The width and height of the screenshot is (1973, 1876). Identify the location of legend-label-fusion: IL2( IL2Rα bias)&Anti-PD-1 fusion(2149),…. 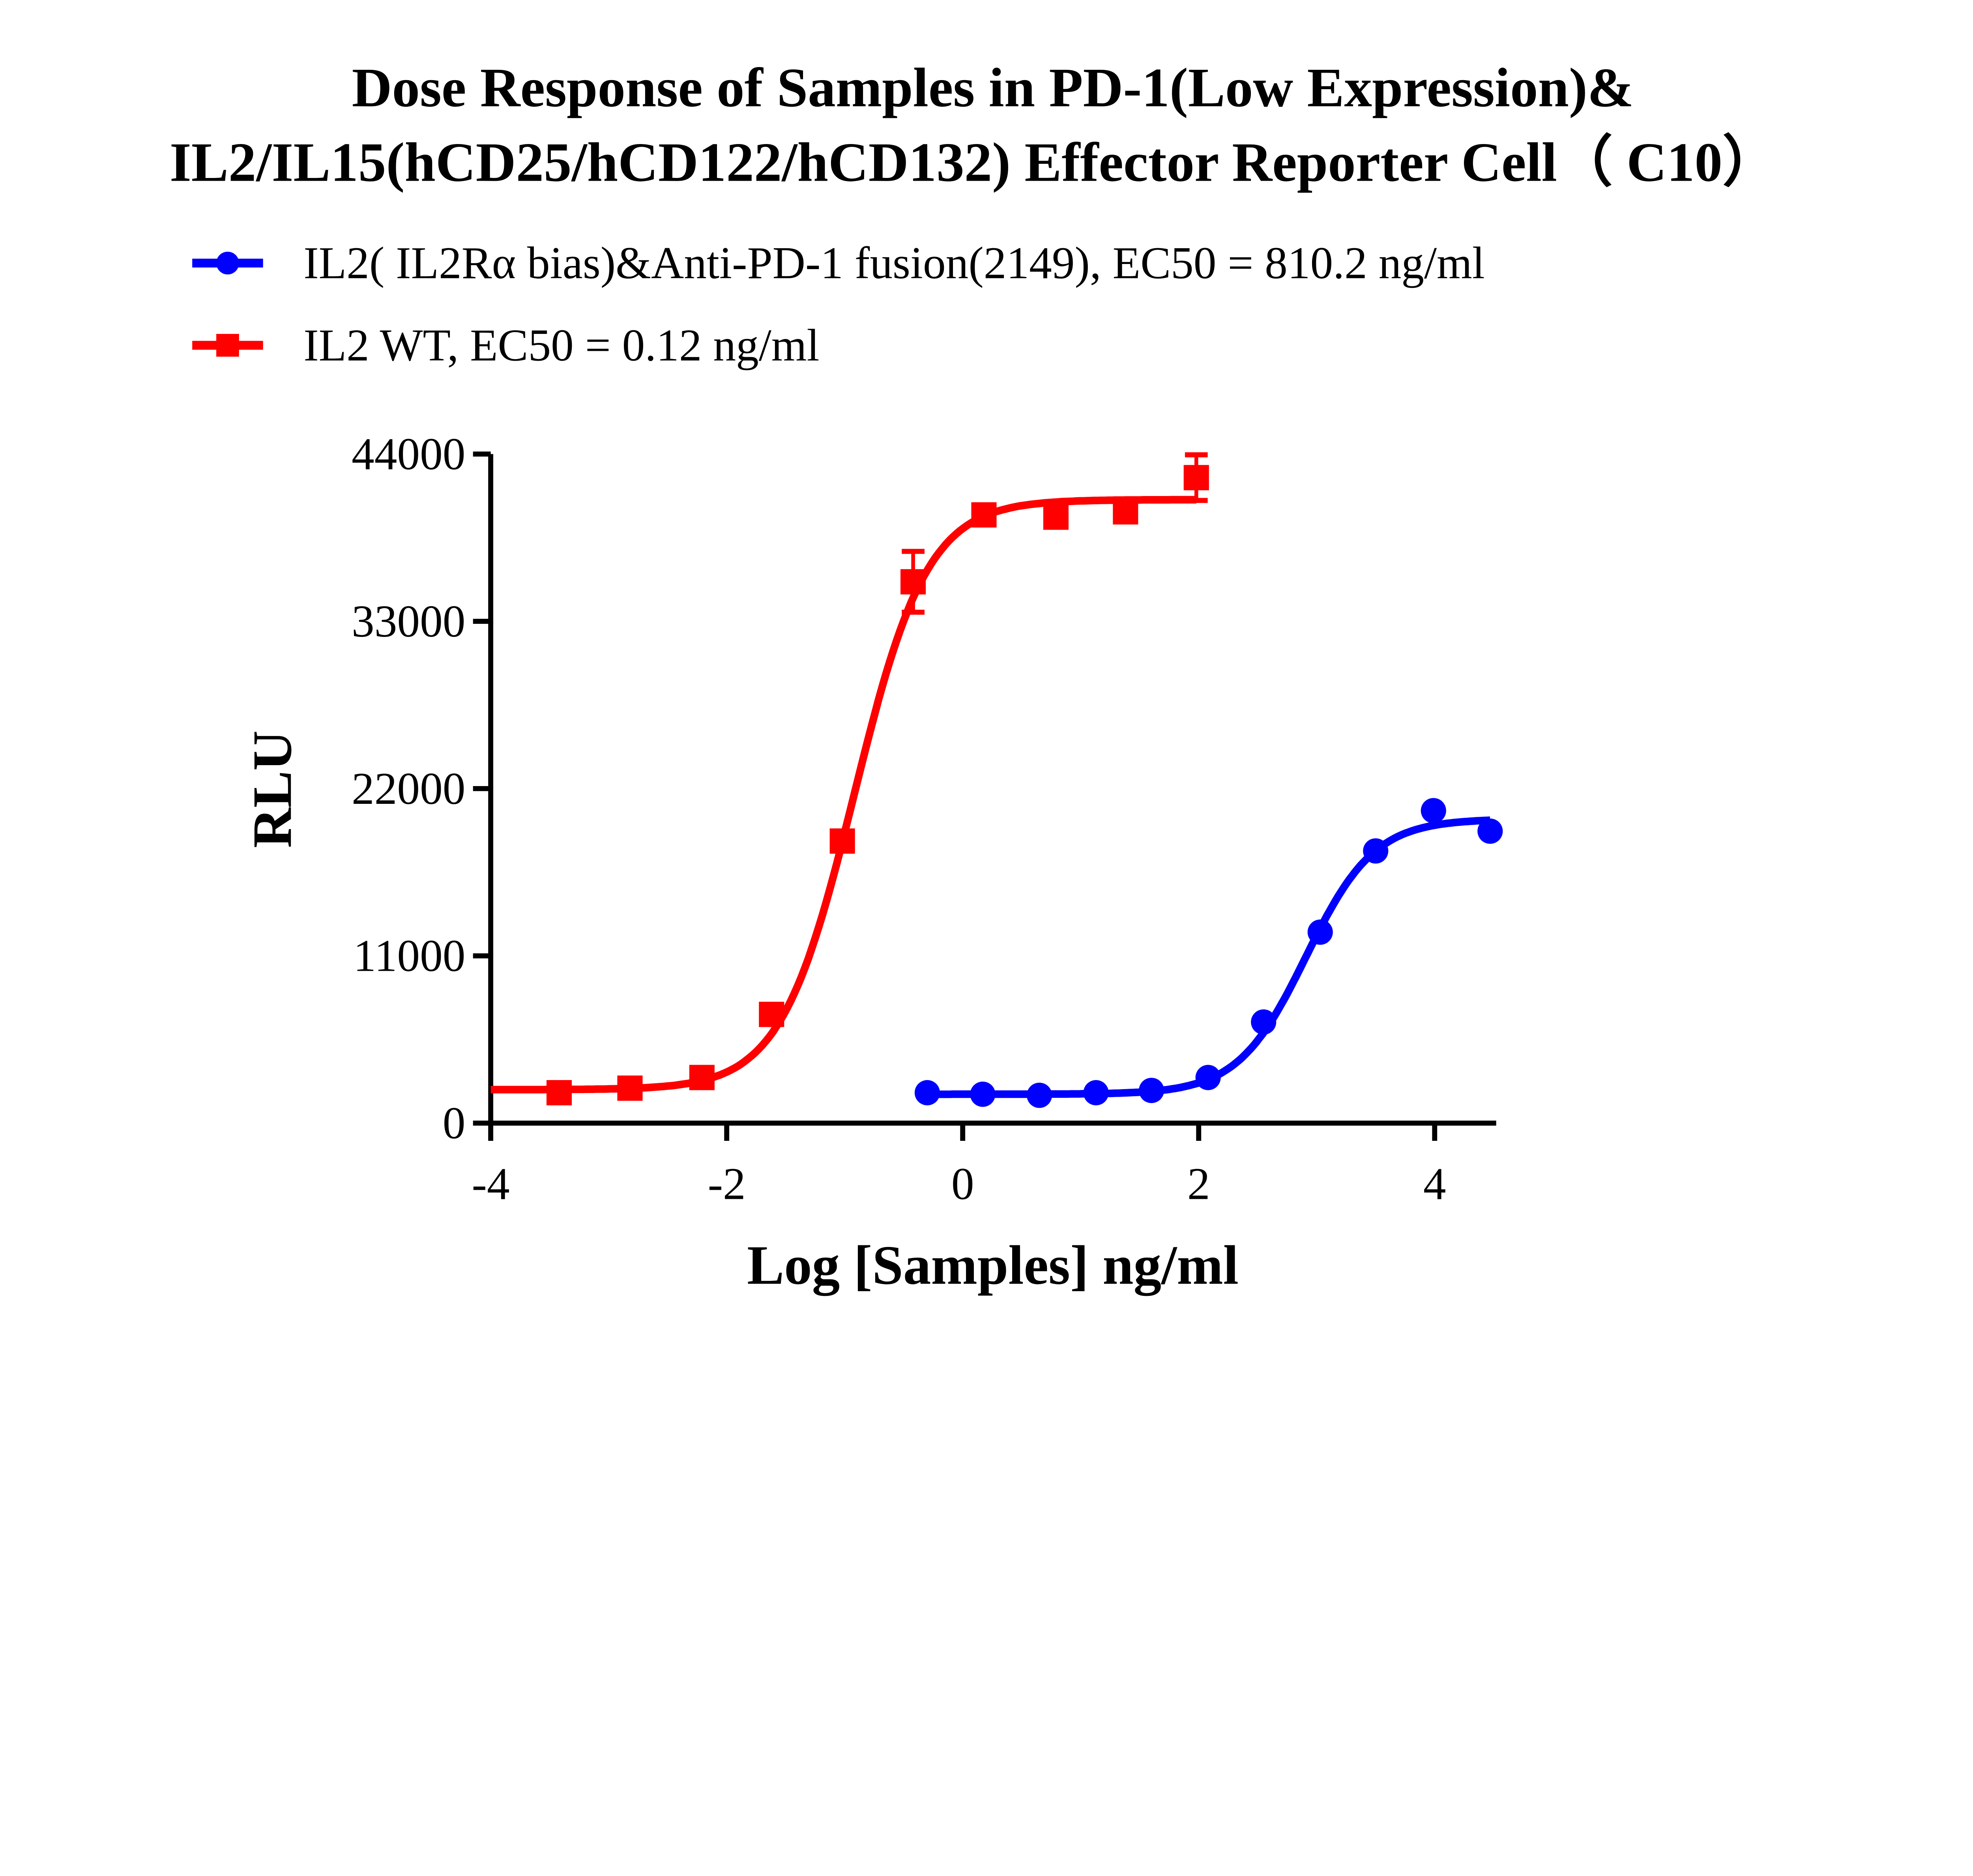
(894, 263).